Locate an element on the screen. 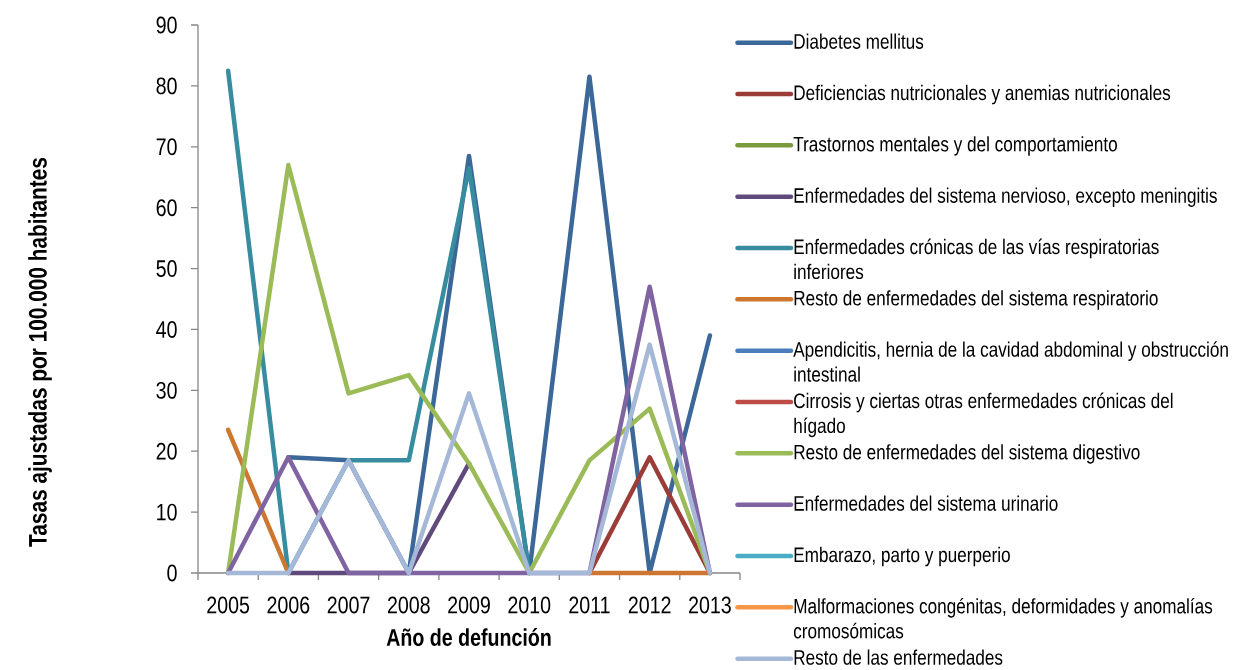 Image resolution: width=1241 pixels, height=670 pixels. y-tick-label: 40 is located at coordinates (166, 329).